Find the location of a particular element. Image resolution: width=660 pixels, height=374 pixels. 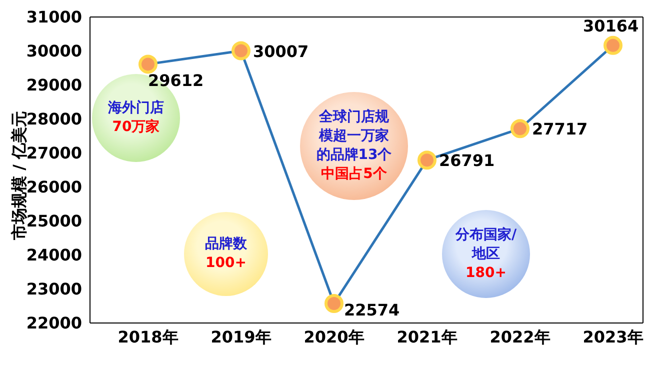

y-tick-label: 28000 is located at coordinates (54, 119).